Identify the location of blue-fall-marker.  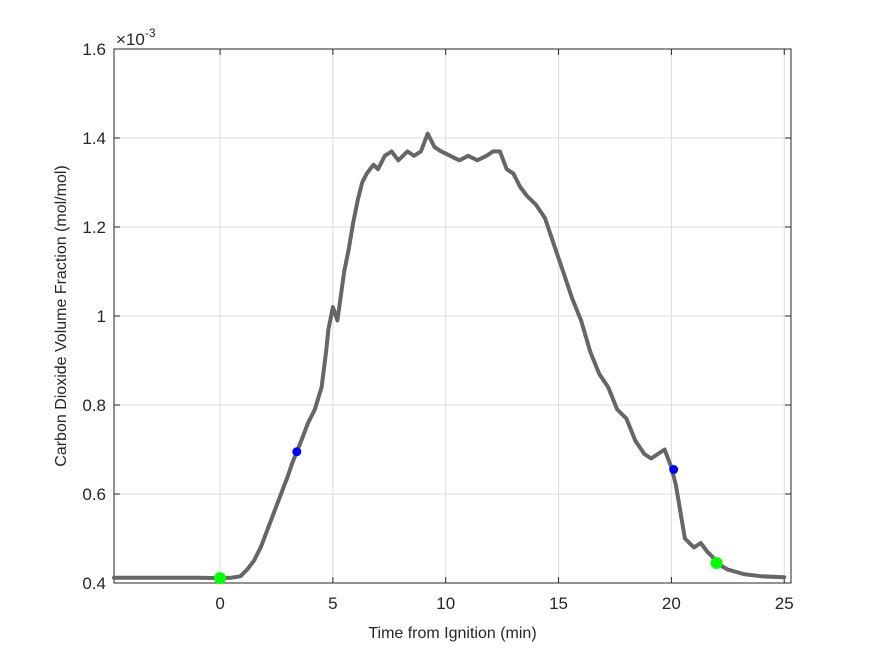
(674, 470).